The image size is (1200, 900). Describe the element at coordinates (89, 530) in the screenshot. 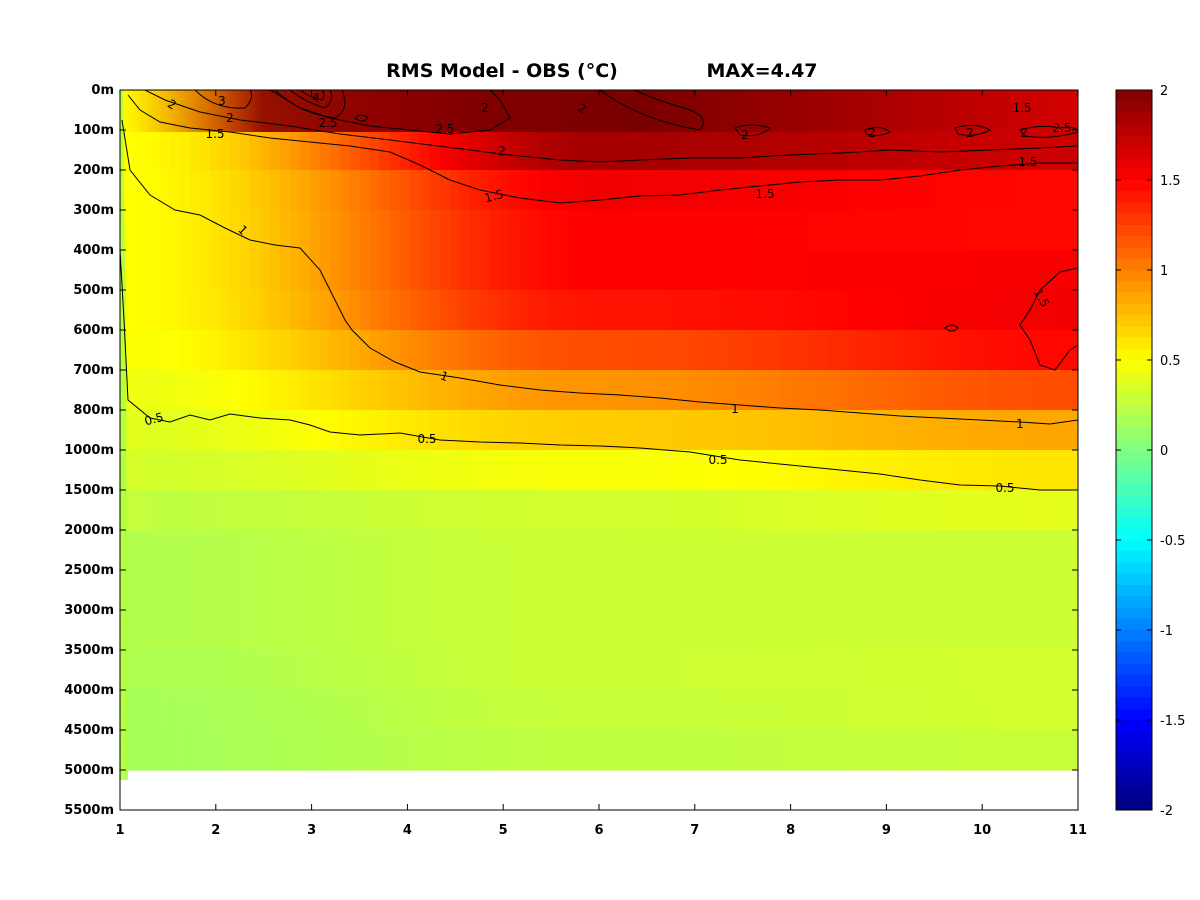

I see `y-tick-label: 2000m` at that location.